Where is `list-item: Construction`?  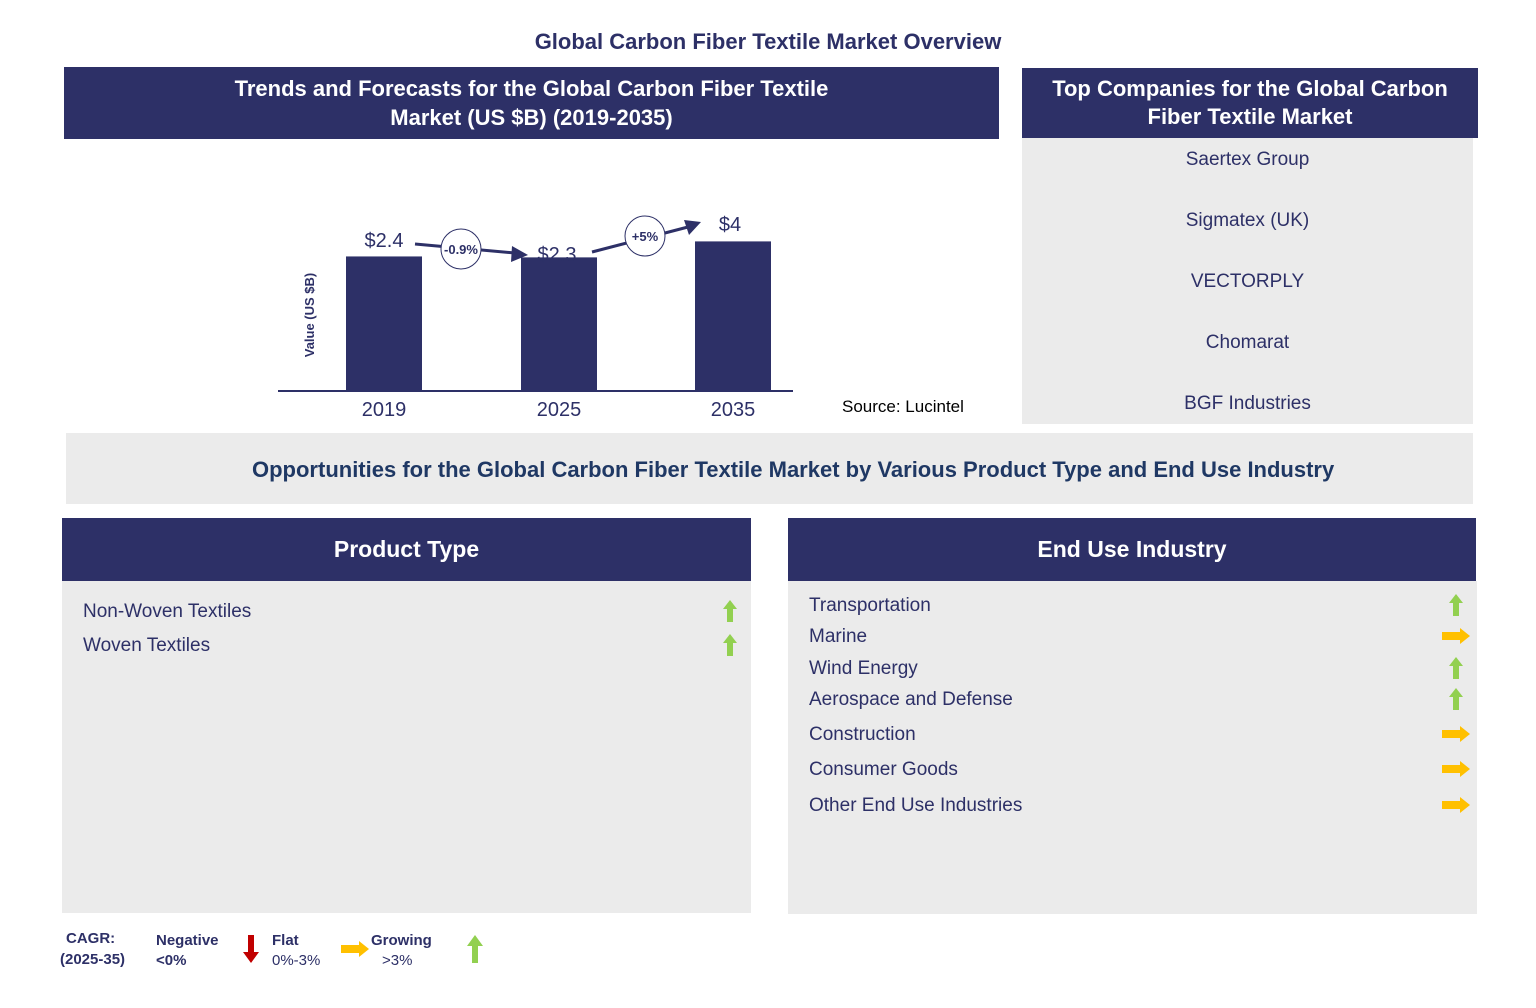 list-item: Construction is located at coordinates (862, 734).